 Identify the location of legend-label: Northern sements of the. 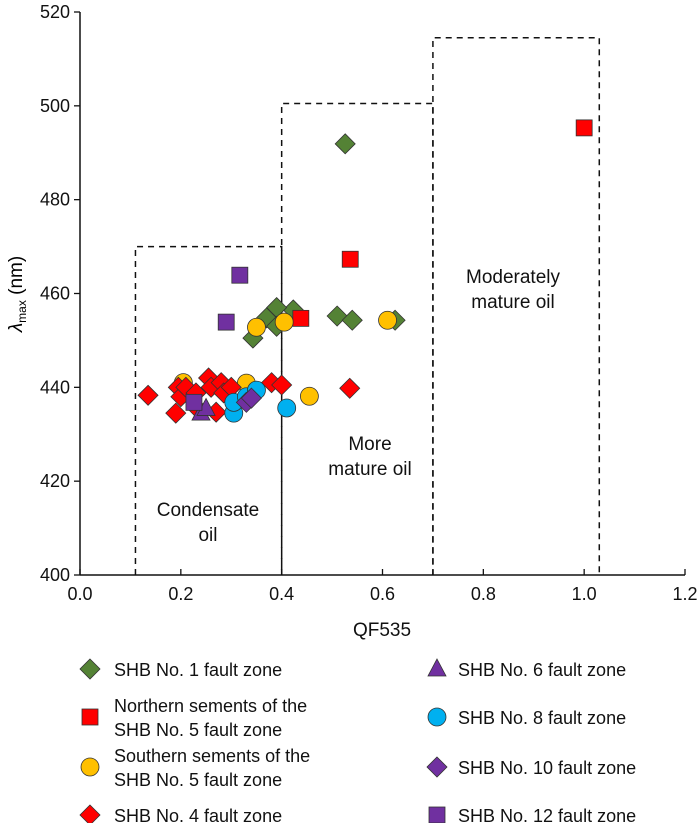
(210, 706).